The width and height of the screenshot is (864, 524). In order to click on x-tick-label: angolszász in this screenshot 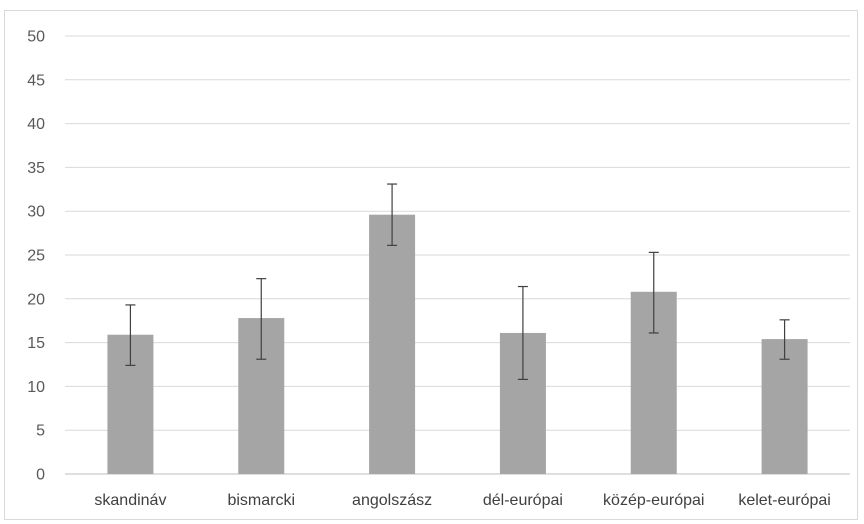, I will do `click(392, 500)`.